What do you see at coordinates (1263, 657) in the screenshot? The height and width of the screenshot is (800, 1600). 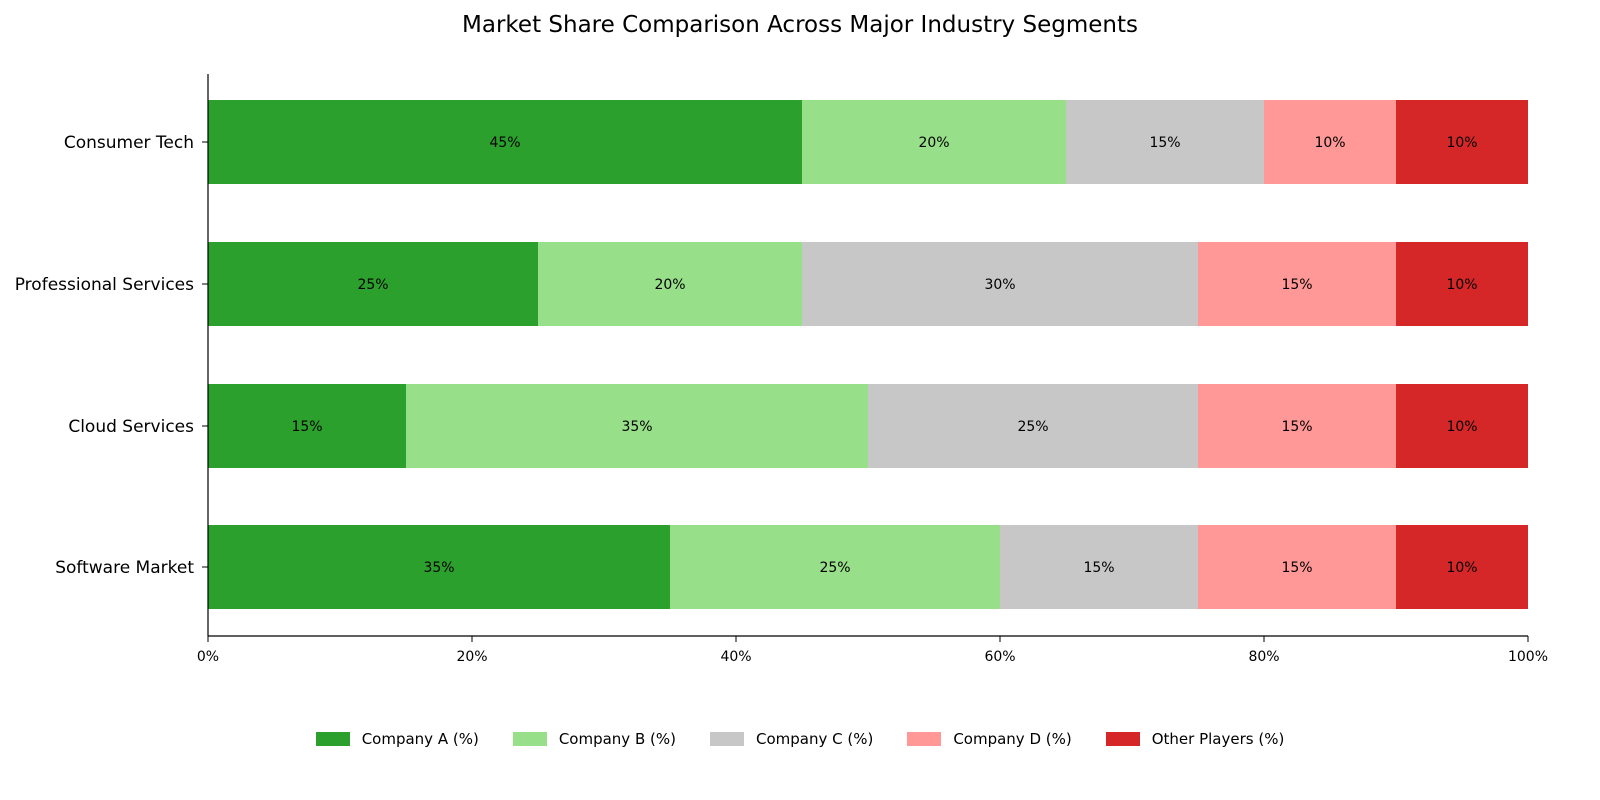 I see `x-tick-label: 80%` at bounding box center [1263, 657].